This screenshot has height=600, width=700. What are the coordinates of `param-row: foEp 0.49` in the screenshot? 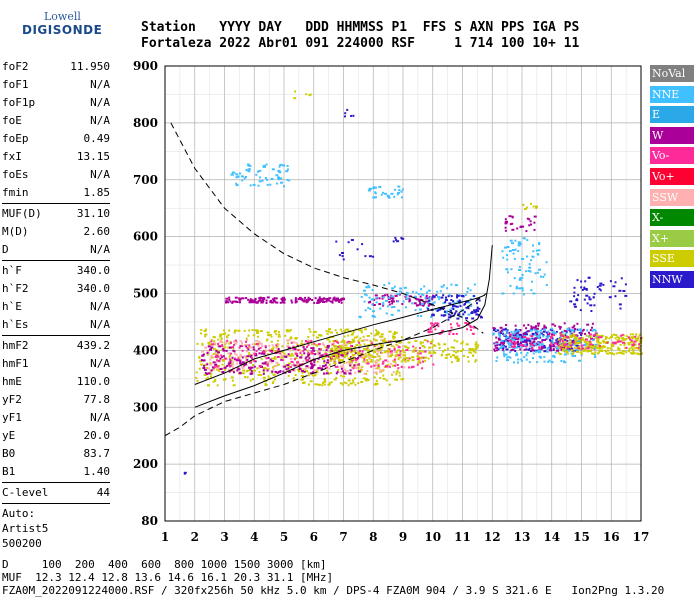 It's located at (56, 139).